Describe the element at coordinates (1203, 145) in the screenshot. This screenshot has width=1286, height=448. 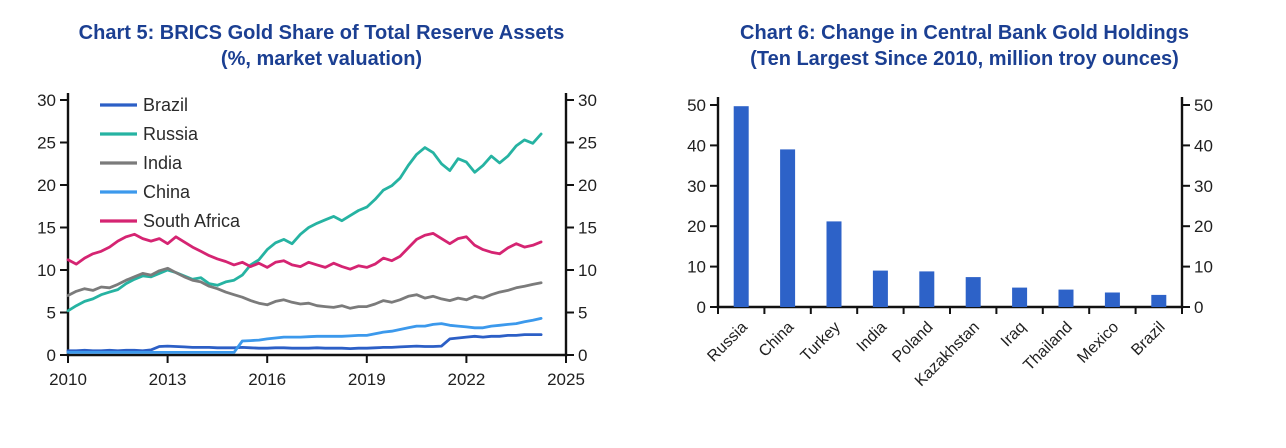
I see `y-tick-label-right: 40` at that location.